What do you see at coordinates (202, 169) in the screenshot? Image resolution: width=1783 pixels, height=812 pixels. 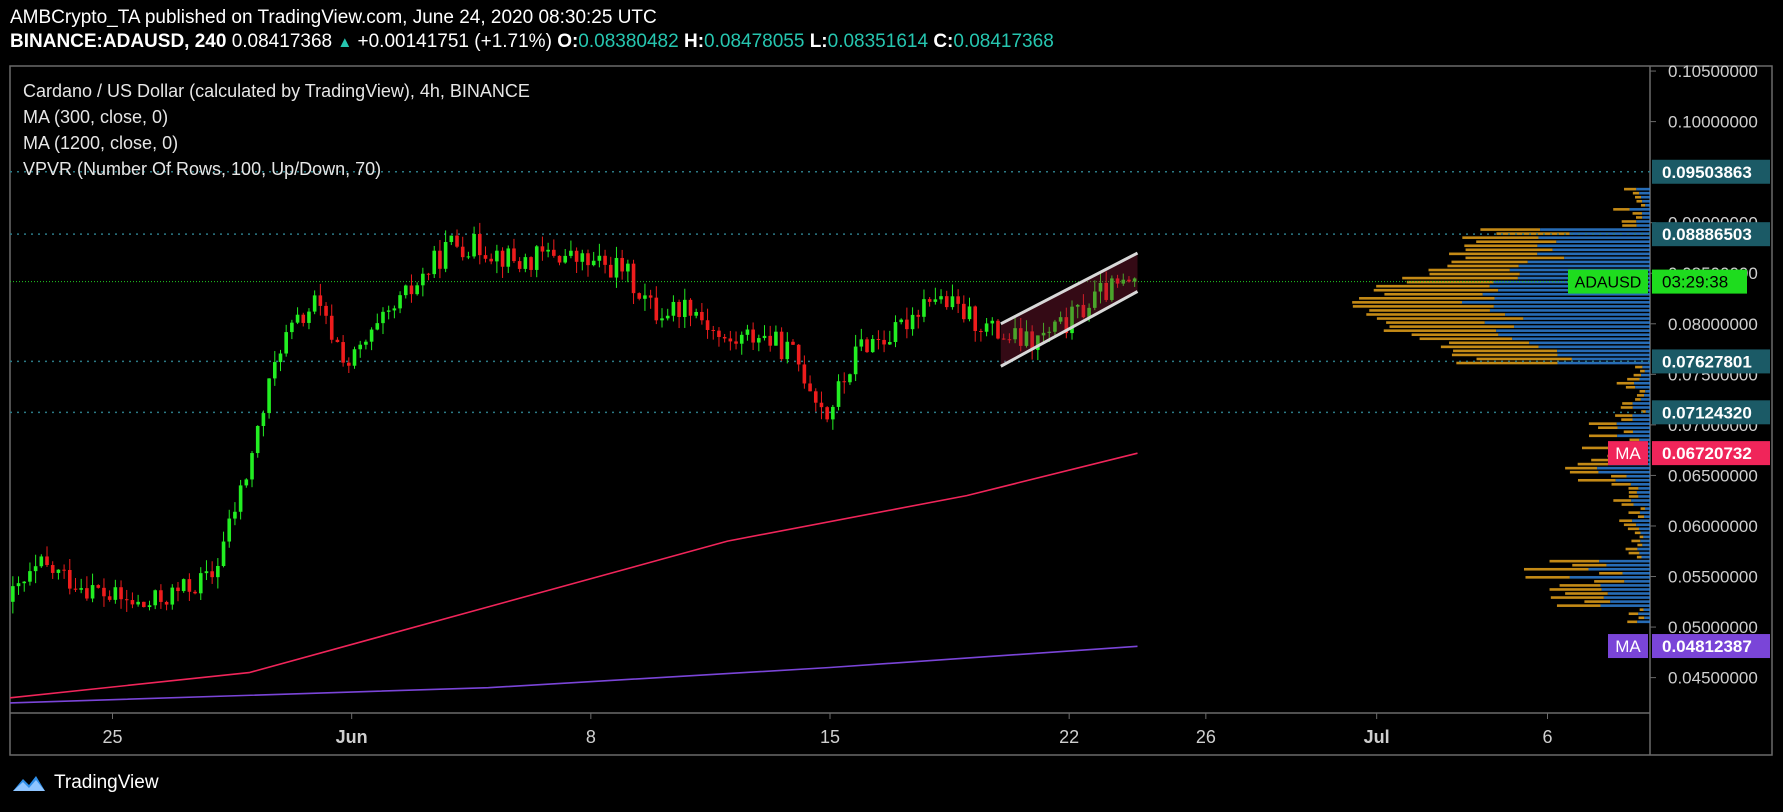 I see `vpvr-legend: VPVR (Number Of Rows, 100, Up/Down, 70)` at bounding box center [202, 169].